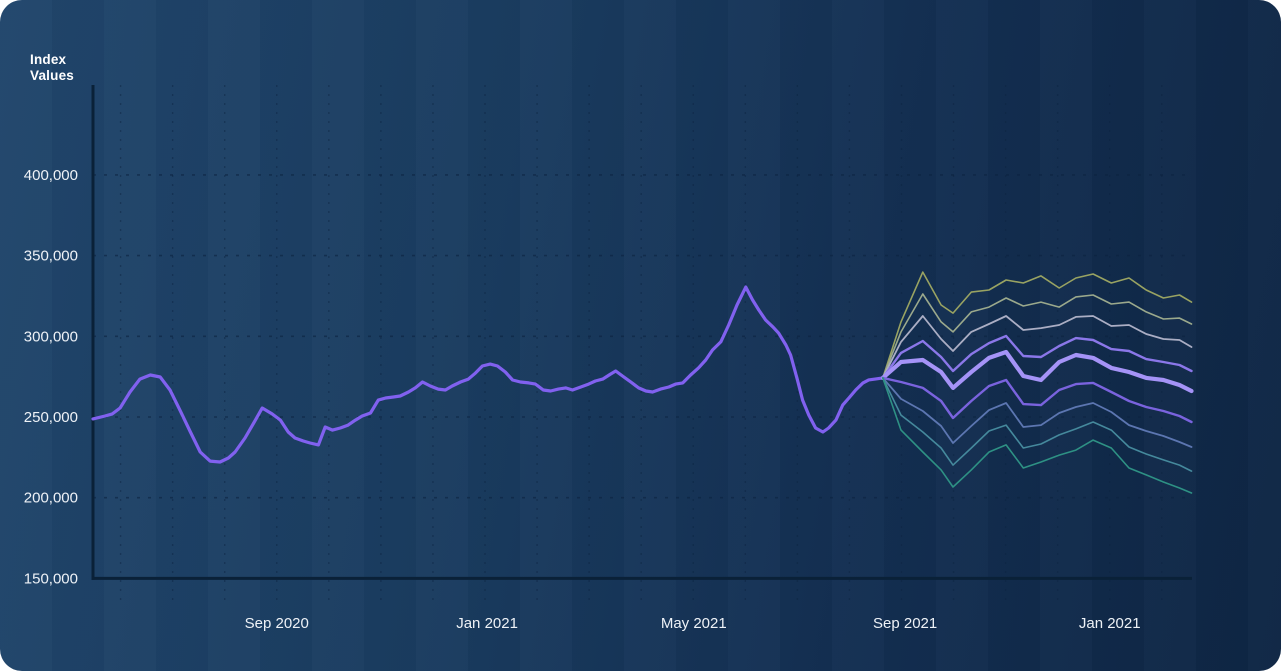 The width and height of the screenshot is (1281, 671). Describe the element at coordinates (48, 59) in the screenshot. I see `y-axis-title-line1: Index` at that location.